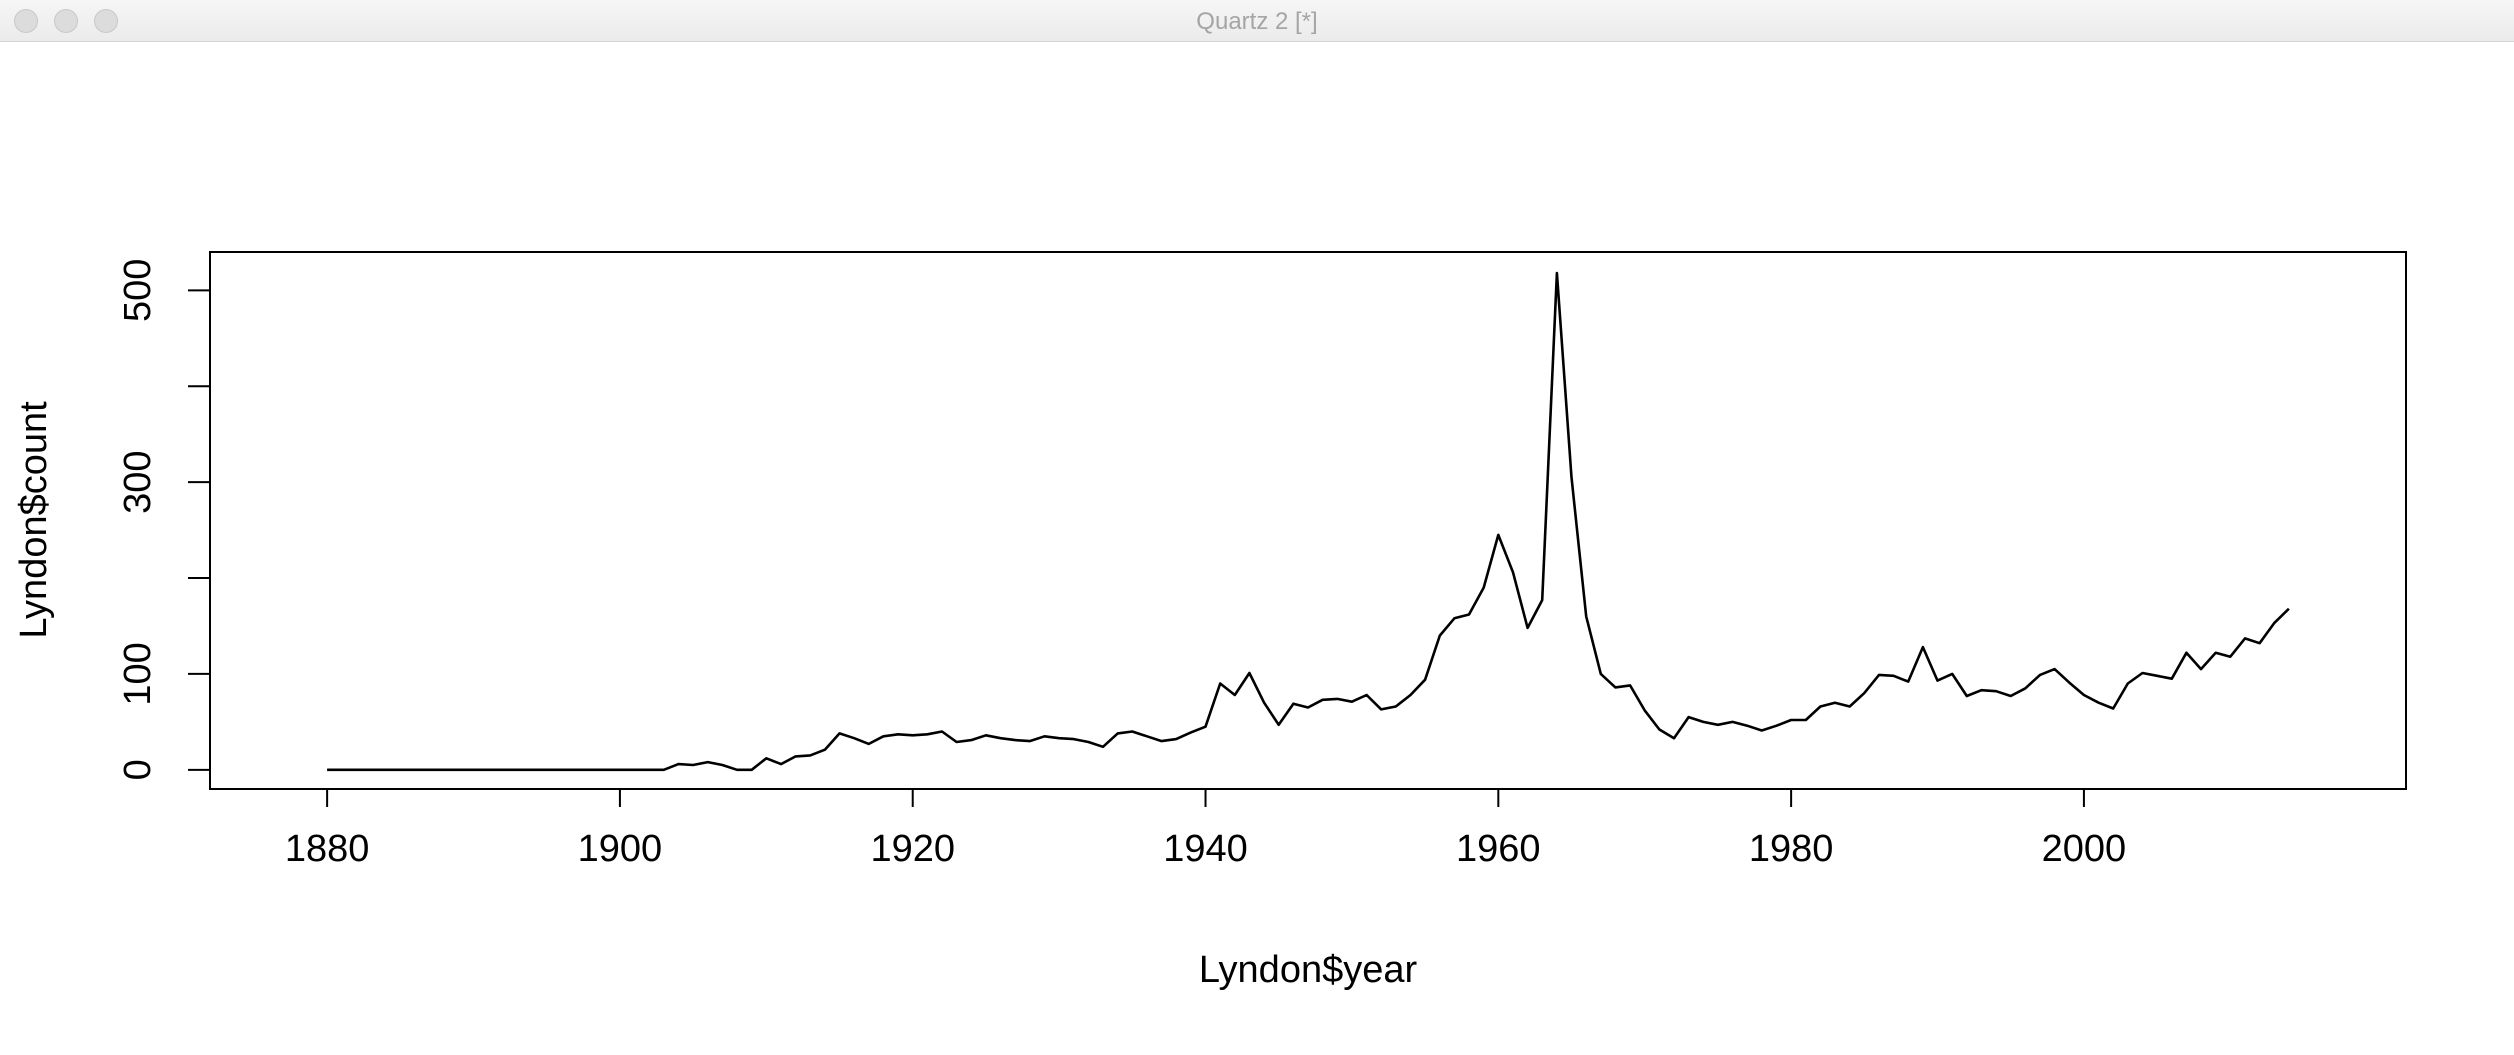  What do you see at coordinates (138, 673) in the screenshot?
I see `y-tick-label: 100` at bounding box center [138, 673].